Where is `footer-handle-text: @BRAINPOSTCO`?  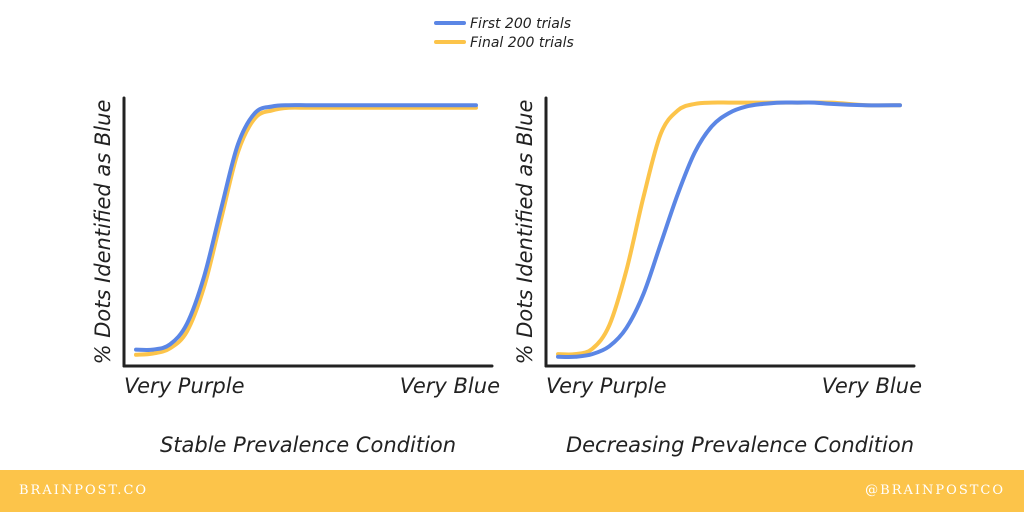
footer-handle-text: @BRAINPOSTCO is located at coordinates (935, 490).